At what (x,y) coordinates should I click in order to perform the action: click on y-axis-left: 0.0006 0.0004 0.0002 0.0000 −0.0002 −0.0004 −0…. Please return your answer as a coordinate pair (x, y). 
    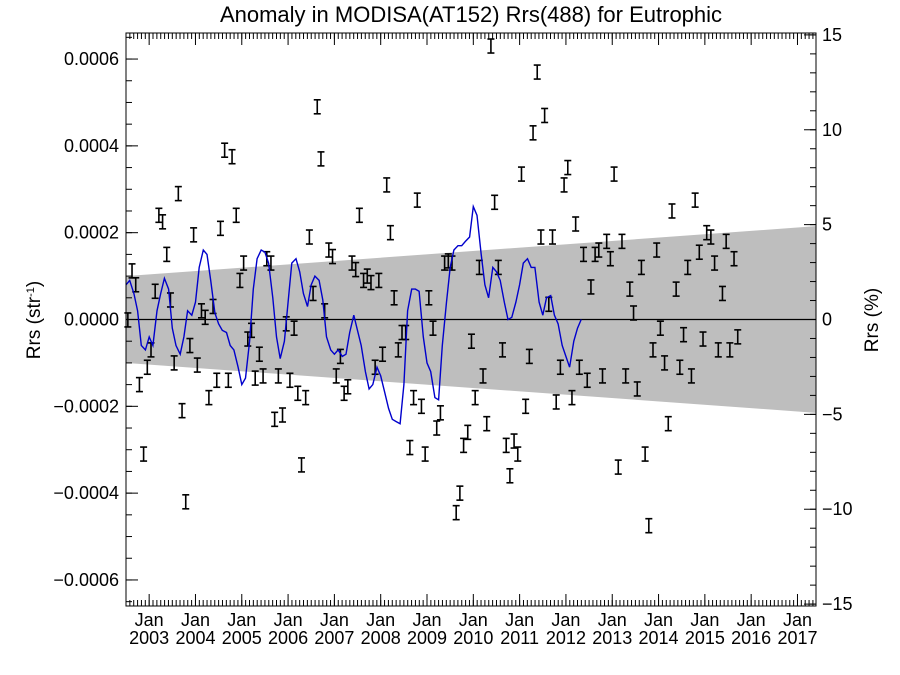
    Looking at the image, I should click on (95, 319).